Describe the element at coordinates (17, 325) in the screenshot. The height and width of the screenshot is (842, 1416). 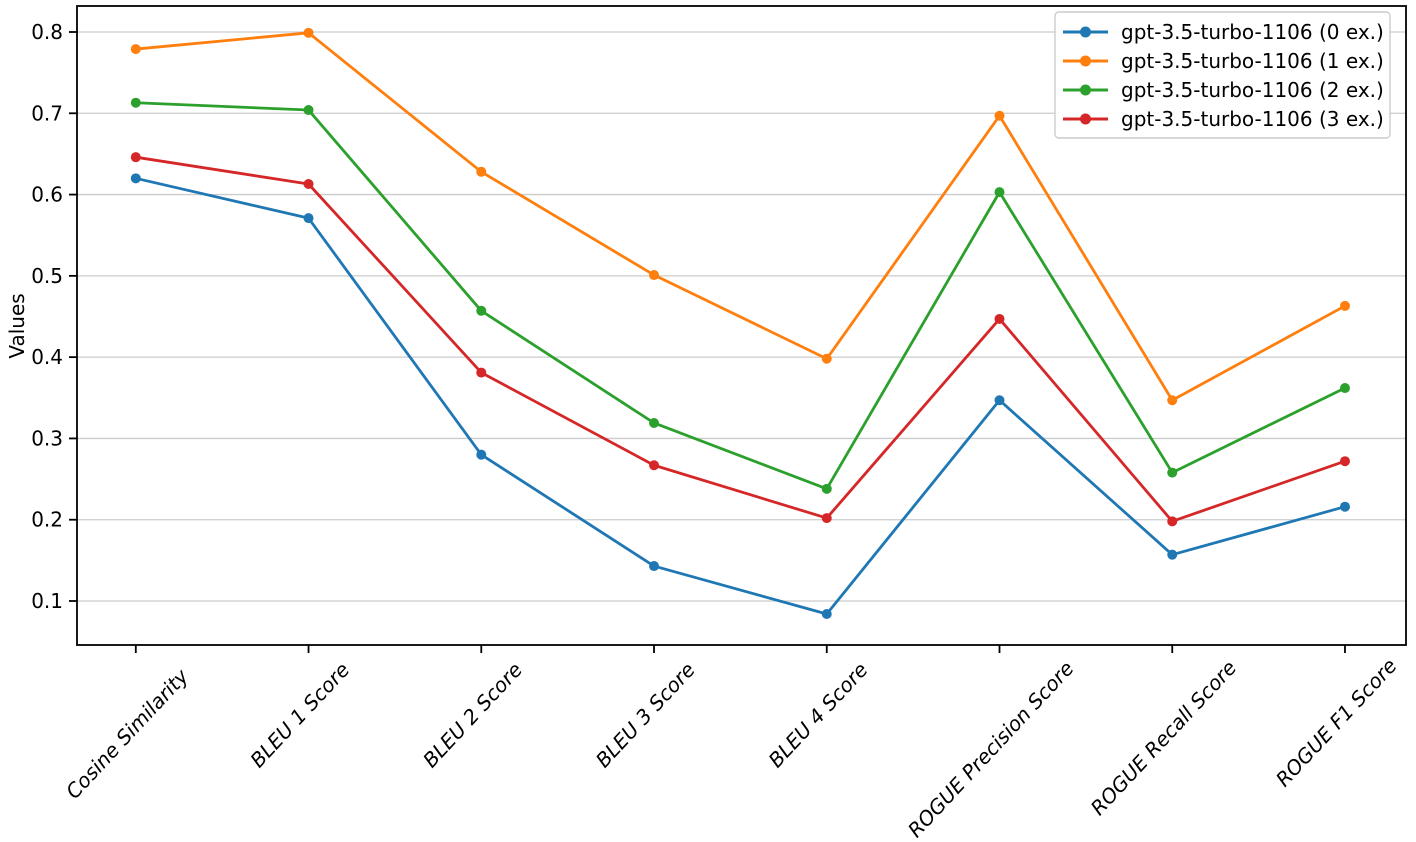
I see `y-axis-label: Values` at that location.